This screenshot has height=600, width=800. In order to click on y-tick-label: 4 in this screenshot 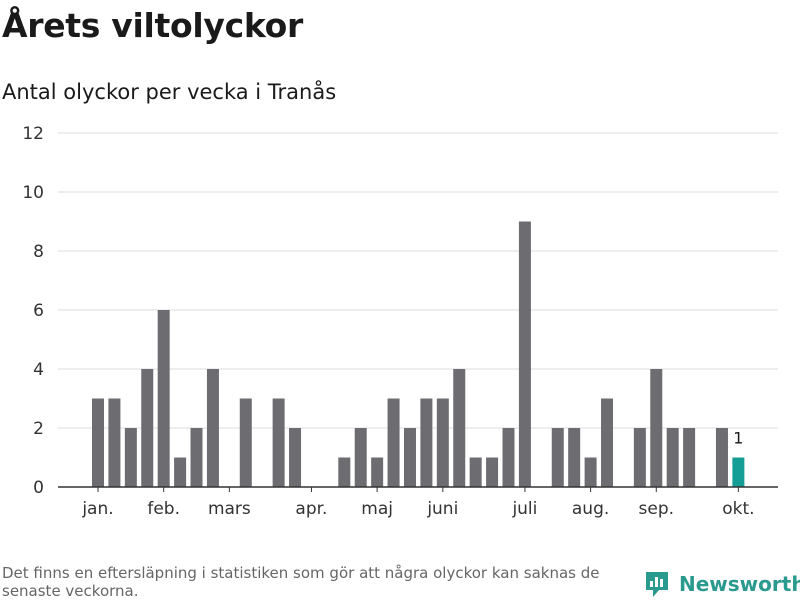, I will do `click(38, 370)`.